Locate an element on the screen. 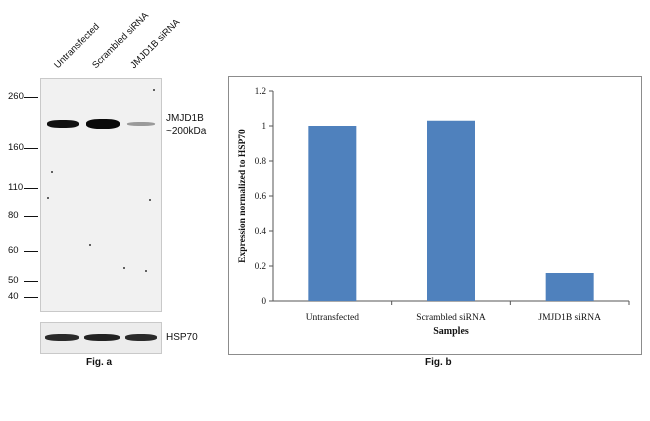 The image size is (650, 421). y-tick-label: 1 is located at coordinates (264, 126).